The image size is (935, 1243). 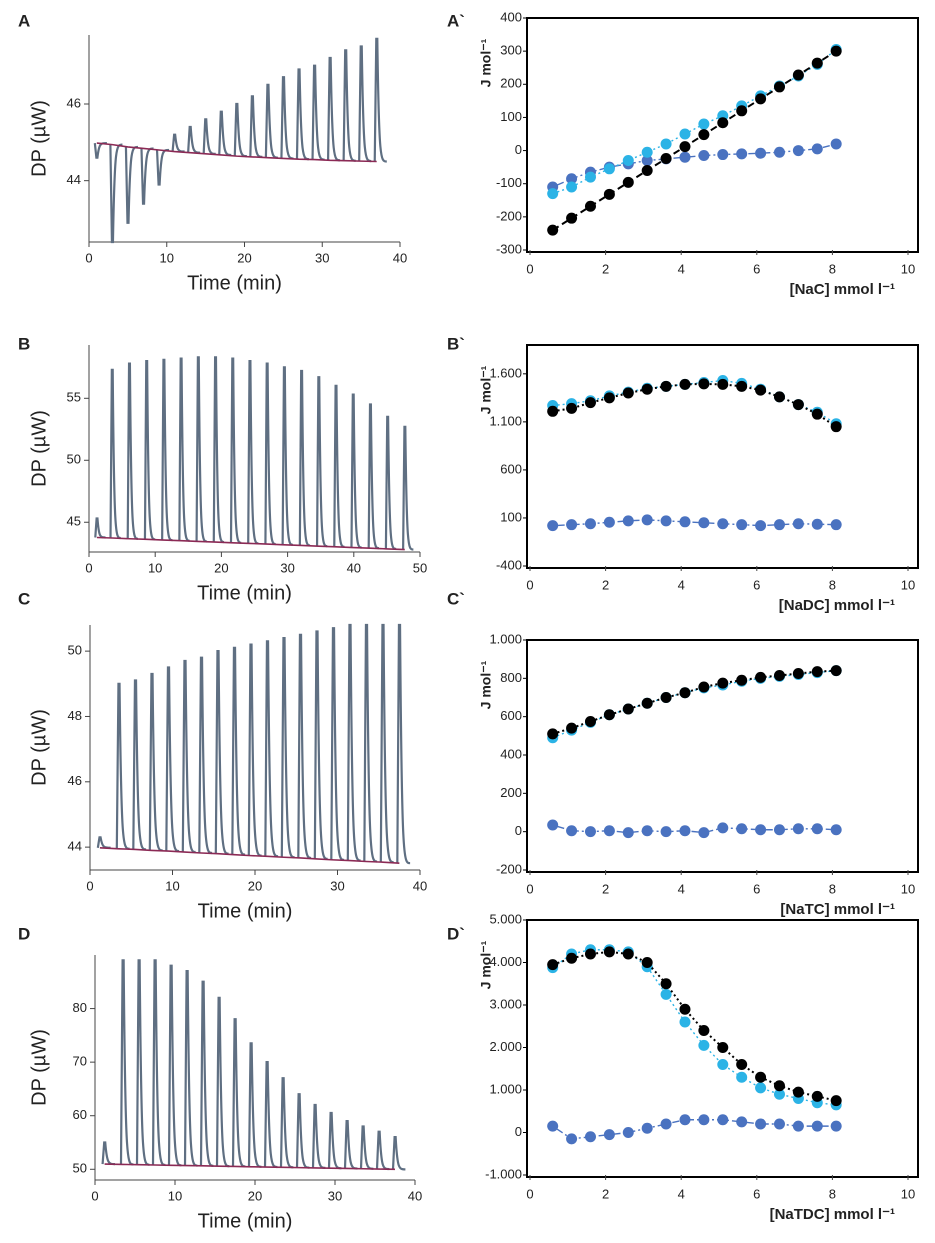 What do you see at coordinates (511, 516) in the screenshot?
I see `y-tick-label: 100` at bounding box center [511, 516].